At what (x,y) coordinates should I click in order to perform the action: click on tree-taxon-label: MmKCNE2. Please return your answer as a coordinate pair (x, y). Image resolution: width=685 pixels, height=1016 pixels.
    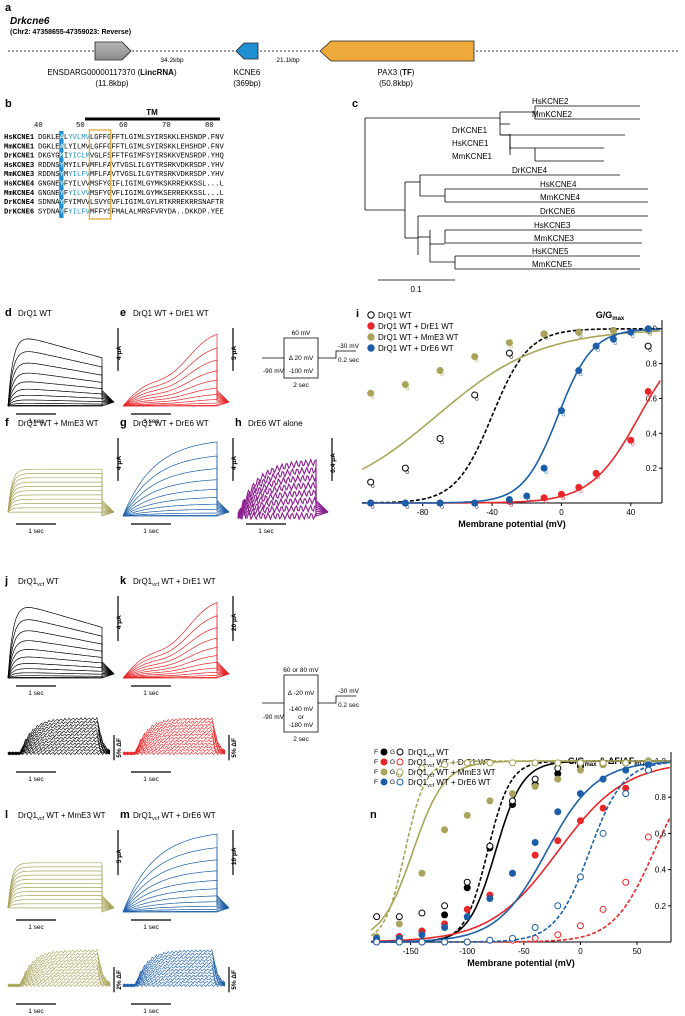
    Looking at the image, I should click on (552, 114).